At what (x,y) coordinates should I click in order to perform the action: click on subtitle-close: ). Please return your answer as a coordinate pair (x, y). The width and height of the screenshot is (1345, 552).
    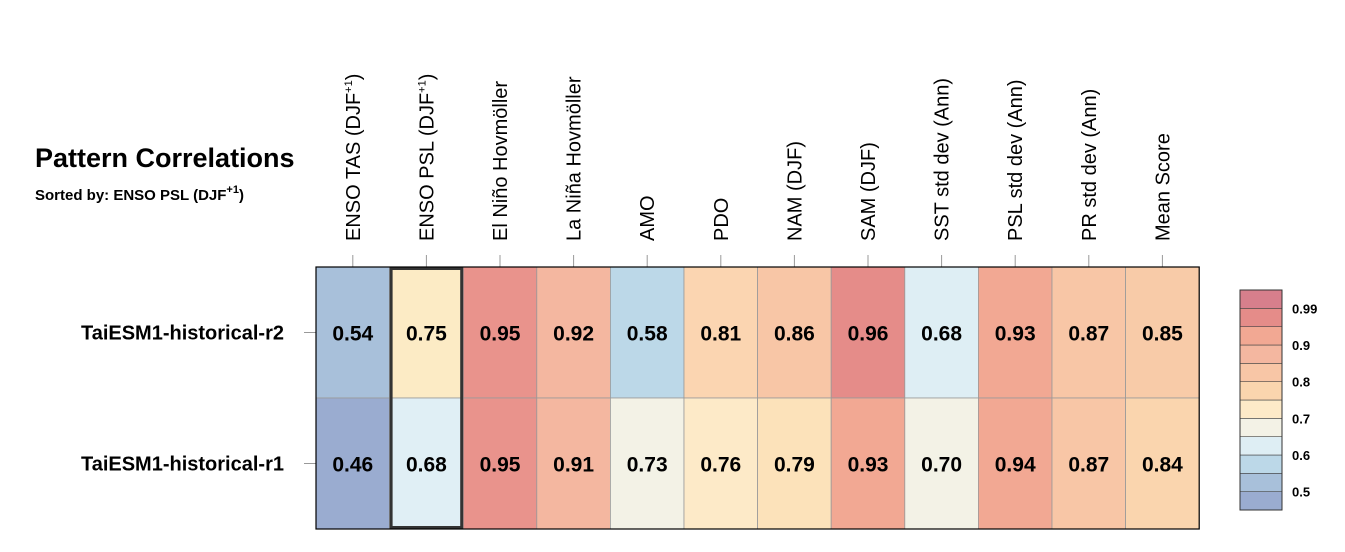
    Looking at the image, I should click on (241, 195).